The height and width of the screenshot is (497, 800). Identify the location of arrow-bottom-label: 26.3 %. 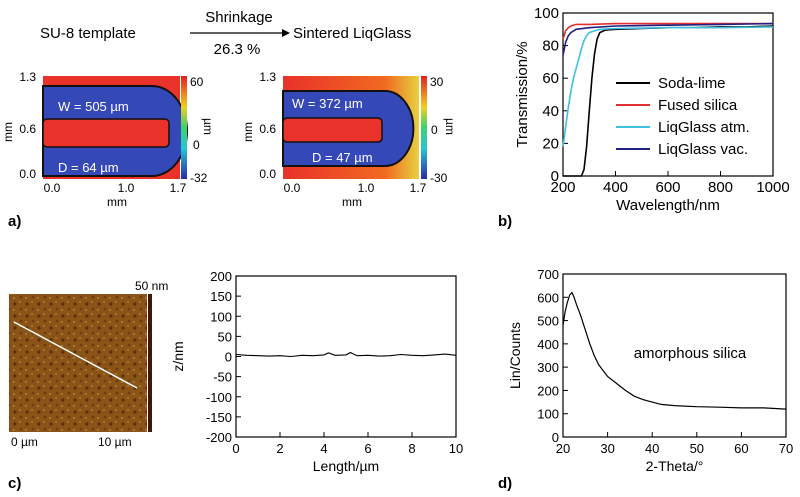
(237, 49).